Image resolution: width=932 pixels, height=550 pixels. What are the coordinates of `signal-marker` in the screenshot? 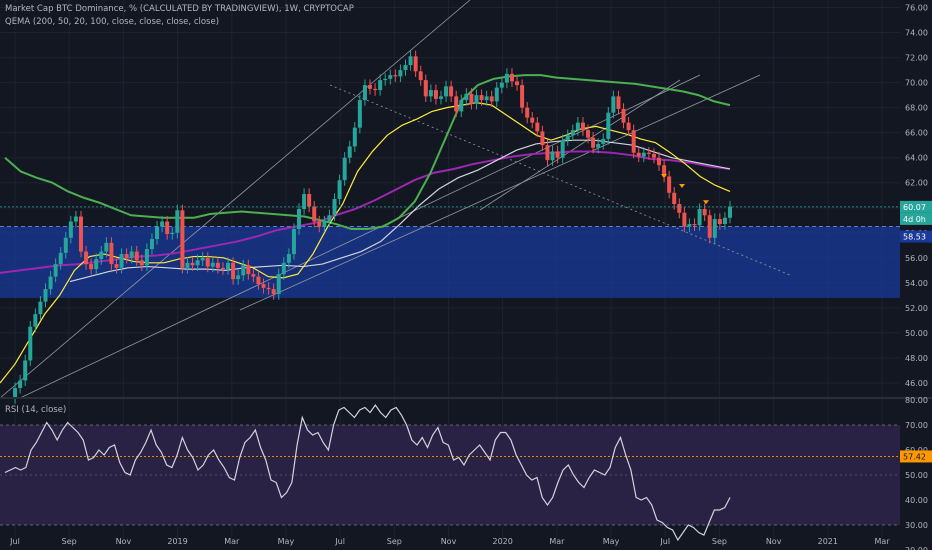 It's located at (706, 202).